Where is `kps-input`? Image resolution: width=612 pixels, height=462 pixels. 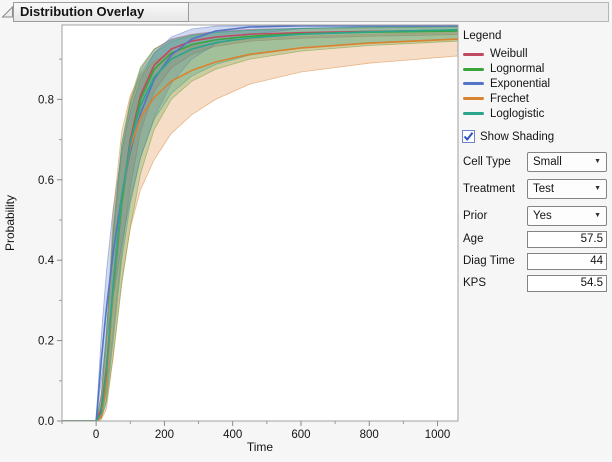
kps-input is located at coordinates (567, 283).